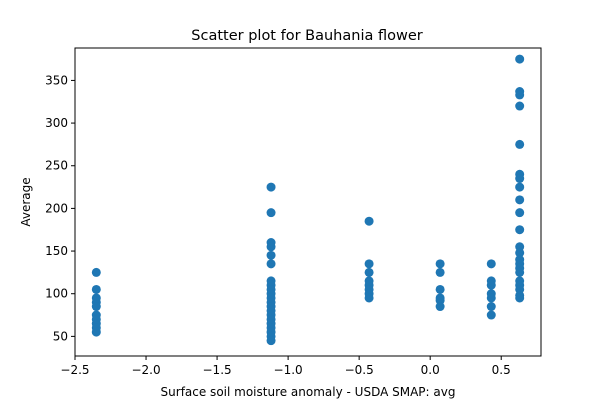  I want to click on x-tick-label: −1.0, so click(288, 370).